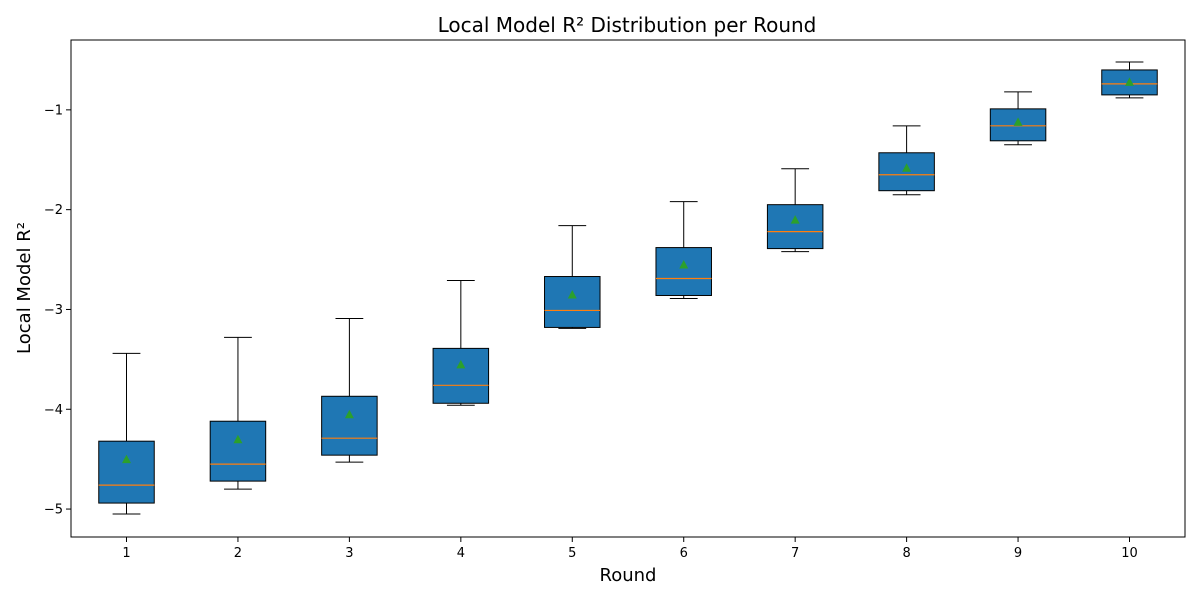  I want to click on x-tick-label: 10, so click(1129, 553).